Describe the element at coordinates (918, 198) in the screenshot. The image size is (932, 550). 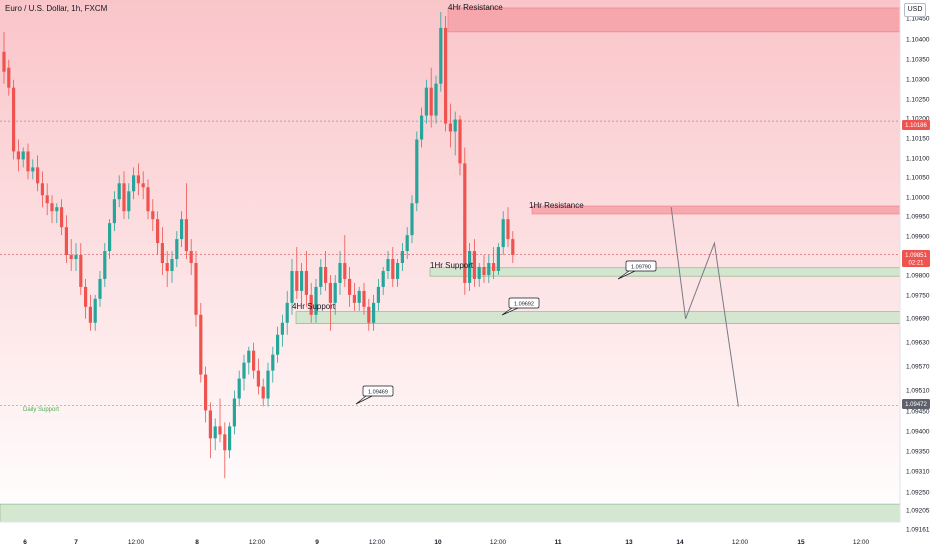
I see `y-tick-label: 1.10000` at that location.